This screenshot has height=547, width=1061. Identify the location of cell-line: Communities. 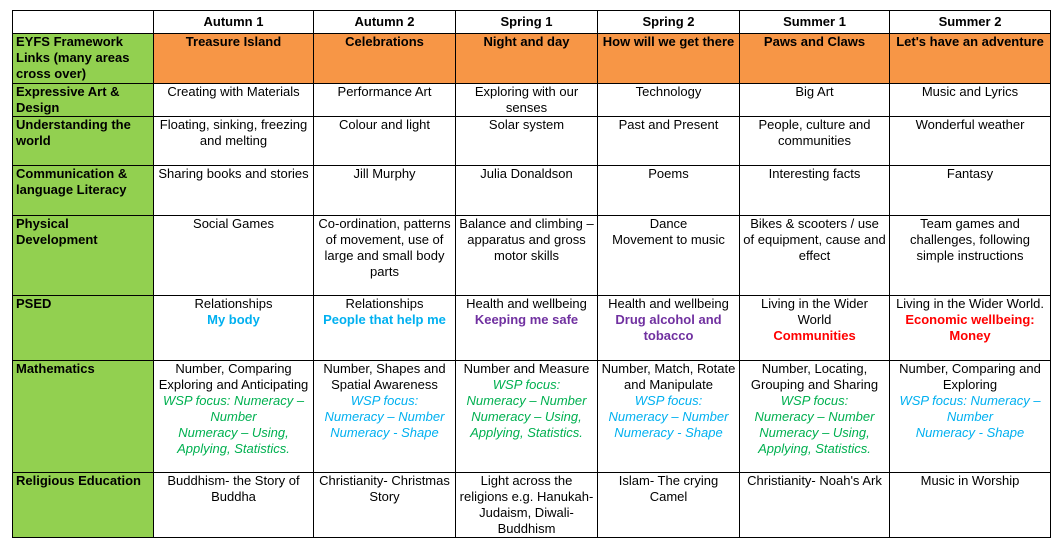
(814, 335).